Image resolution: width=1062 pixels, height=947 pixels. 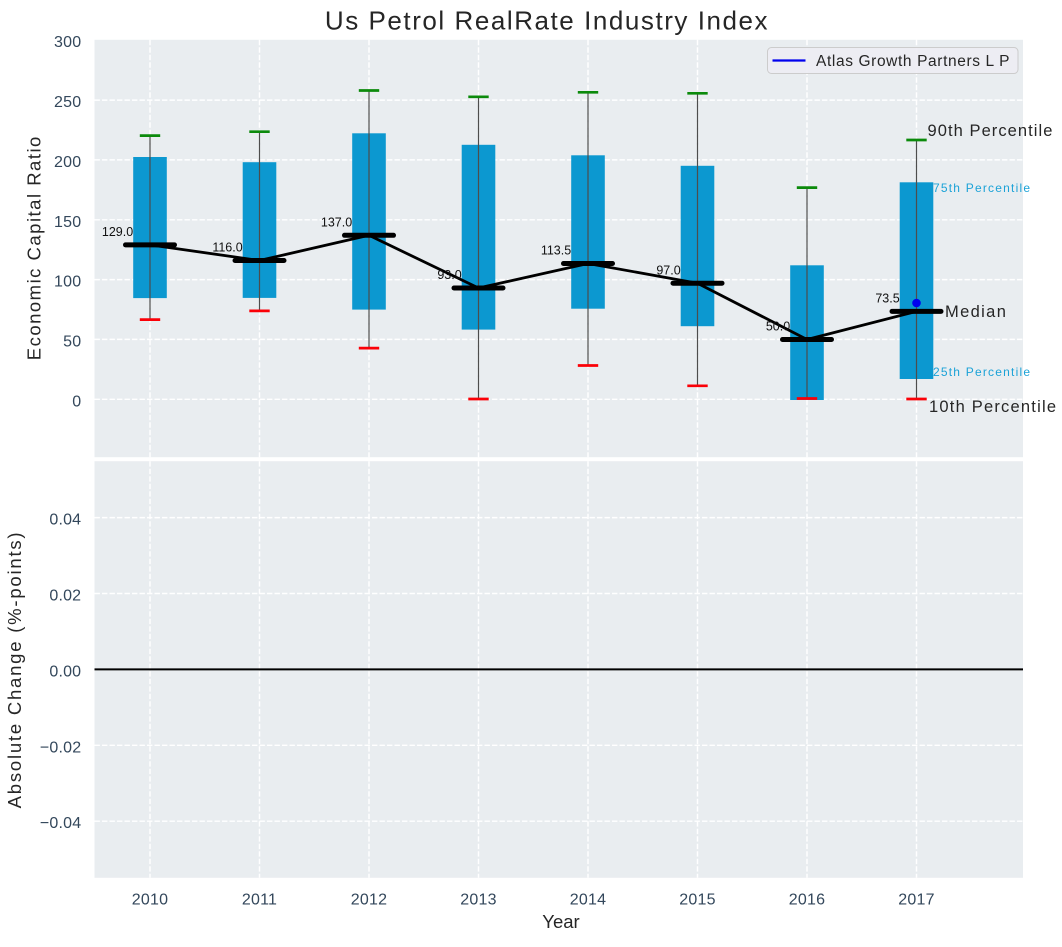 I want to click on svg-text: 0.00, so click(x=65, y=671).